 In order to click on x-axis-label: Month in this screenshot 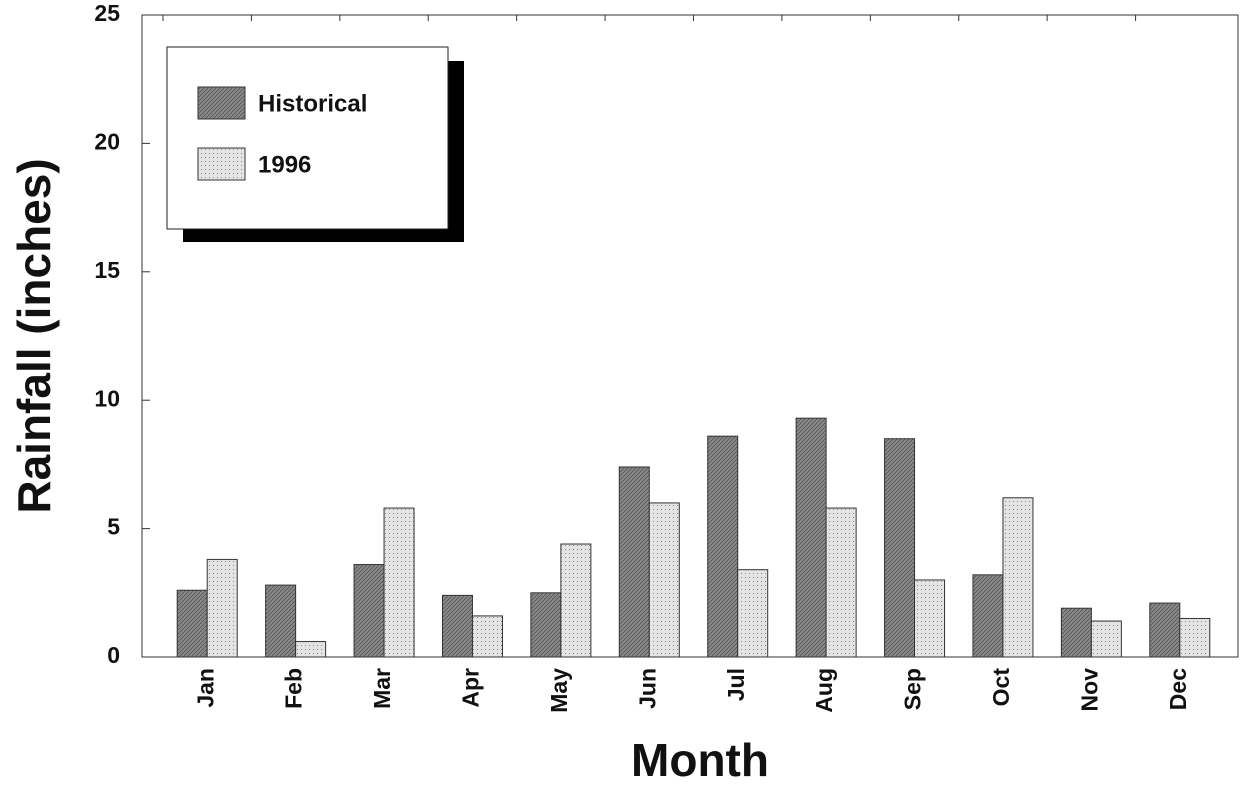, I will do `click(700, 760)`.